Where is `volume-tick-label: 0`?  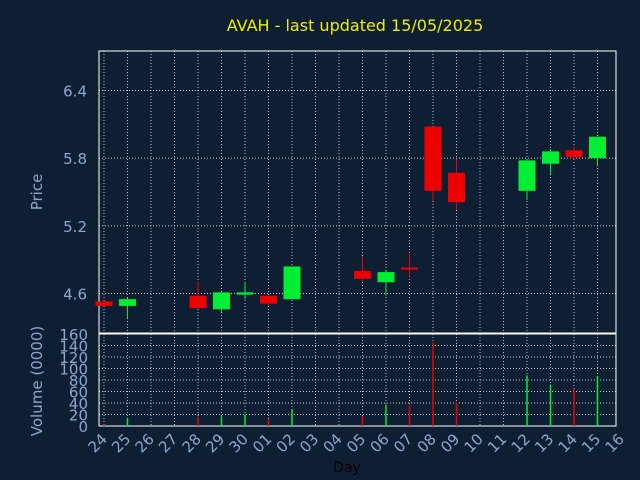
volume-tick-label: 0 is located at coordinates (83, 427).